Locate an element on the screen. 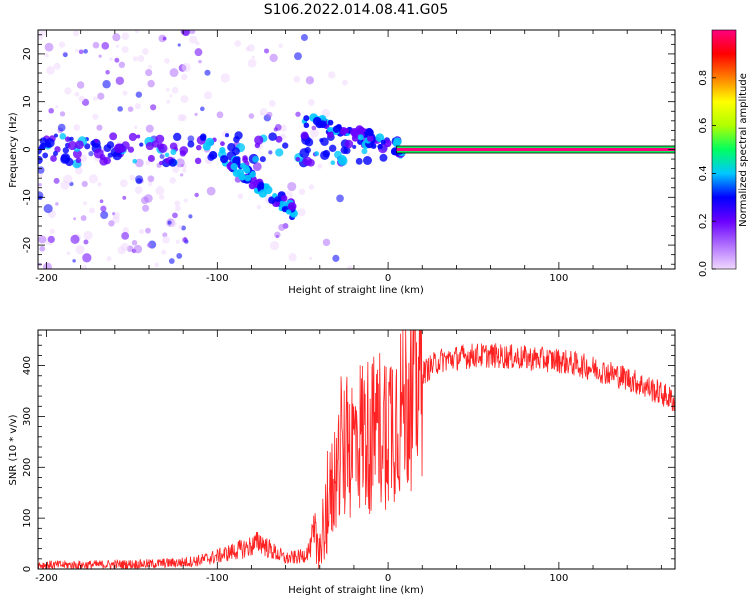 This screenshot has height=600, width=750. snr-y-tick-label: 200 is located at coordinates (27, 467).